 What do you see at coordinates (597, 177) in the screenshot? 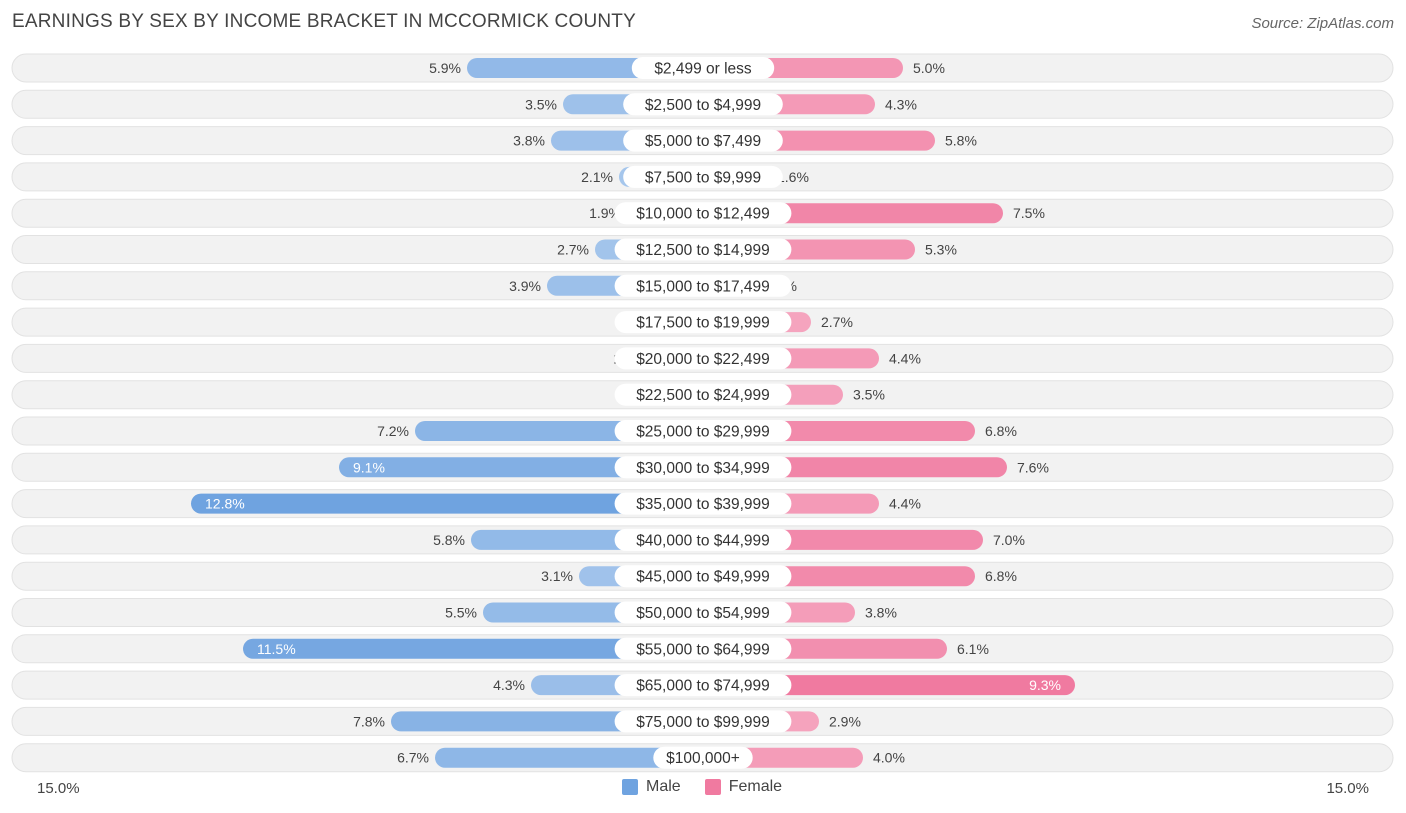
I see `value-label-male: 2.1%` at bounding box center [597, 177].